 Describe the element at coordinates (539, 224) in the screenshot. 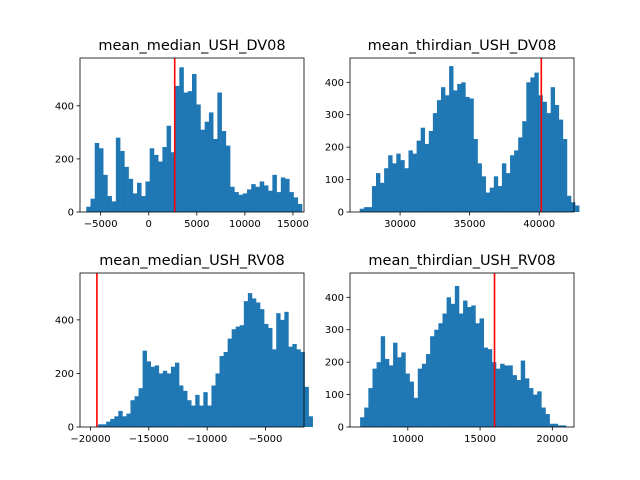

I see `x-tick-label: 40000` at that location.